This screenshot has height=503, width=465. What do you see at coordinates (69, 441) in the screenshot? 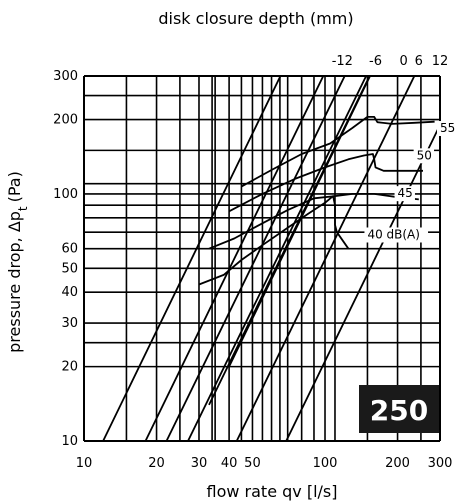
I see `y-tick-label: 10` at bounding box center [69, 441].